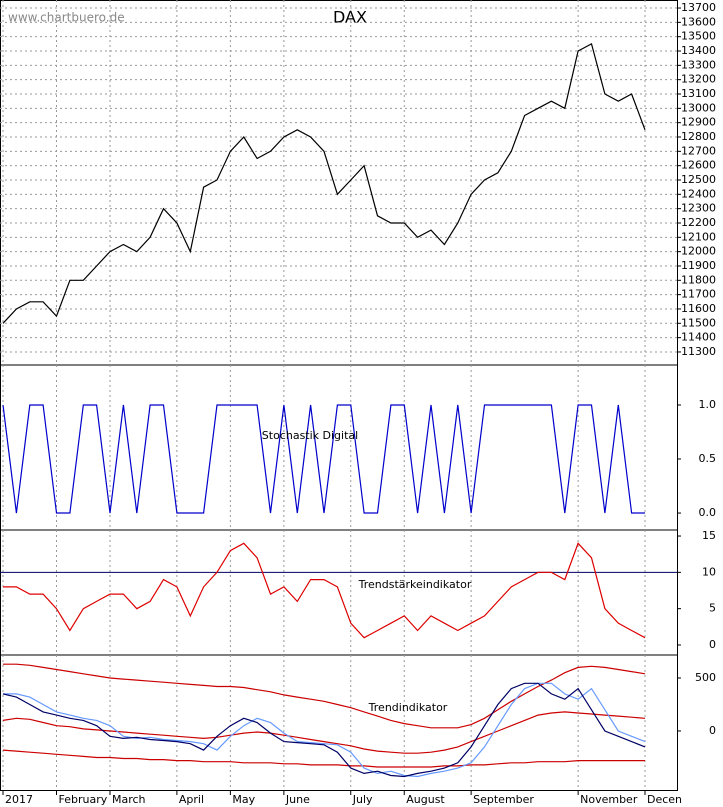  What do you see at coordinates (708, 458) in the screenshot?
I see `y-tick-label: 0.5` at bounding box center [708, 458].